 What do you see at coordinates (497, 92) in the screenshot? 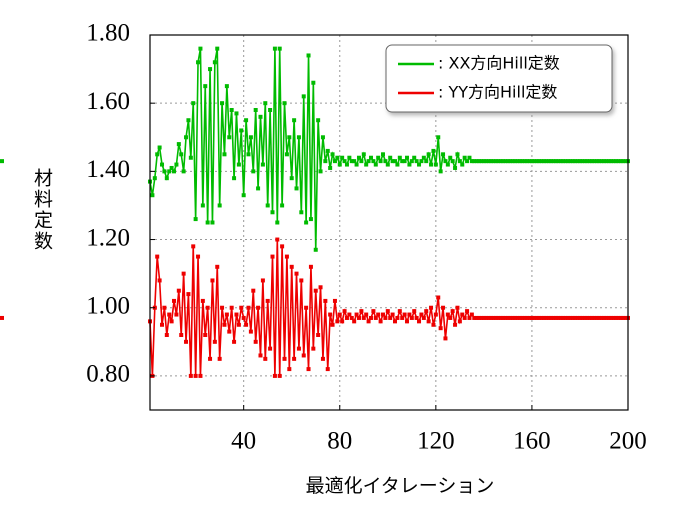
I see `legend-label: : YY方向Hill定数` at bounding box center [497, 92].